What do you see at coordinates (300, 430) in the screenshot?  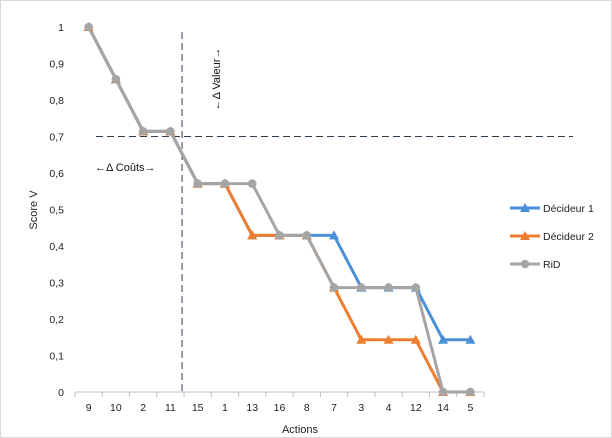 I see `x-axis-title: Actions` at bounding box center [300, 430].